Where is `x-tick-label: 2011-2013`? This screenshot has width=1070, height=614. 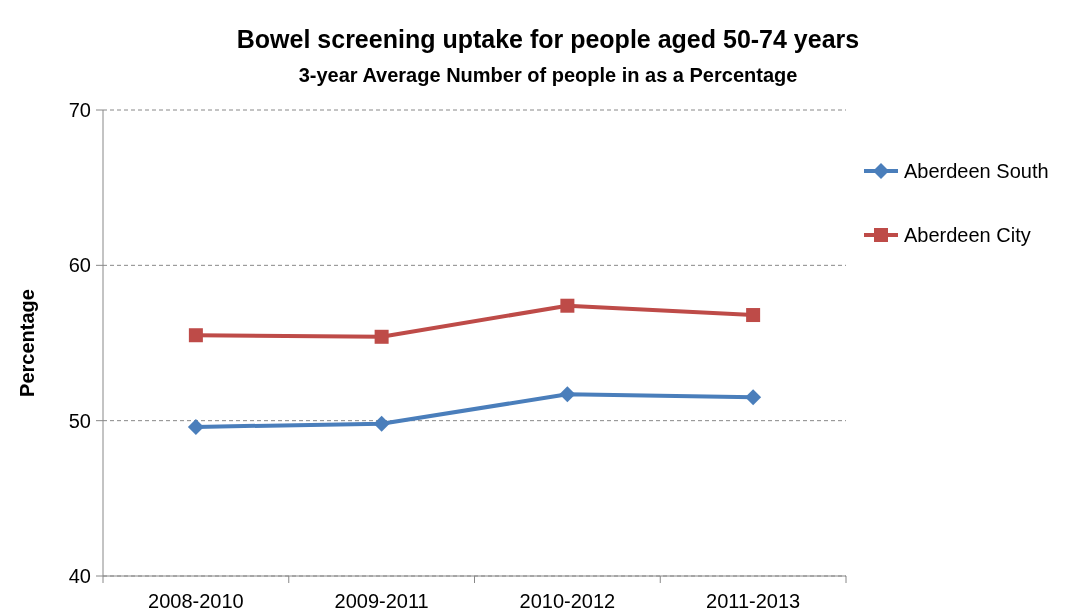 x-tick-label: 2011-2013 is located at coordinates (753, 601).